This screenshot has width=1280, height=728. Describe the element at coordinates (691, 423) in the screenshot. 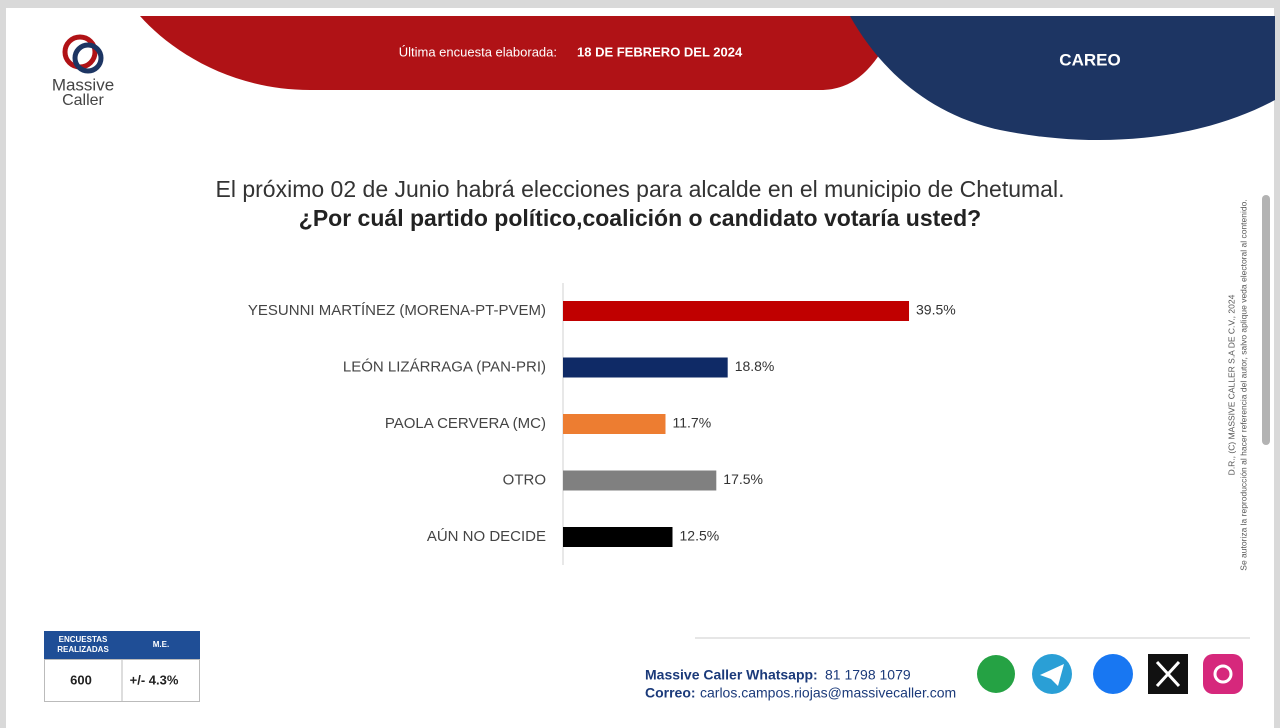

I see `value-label: 11.7%` at that location.